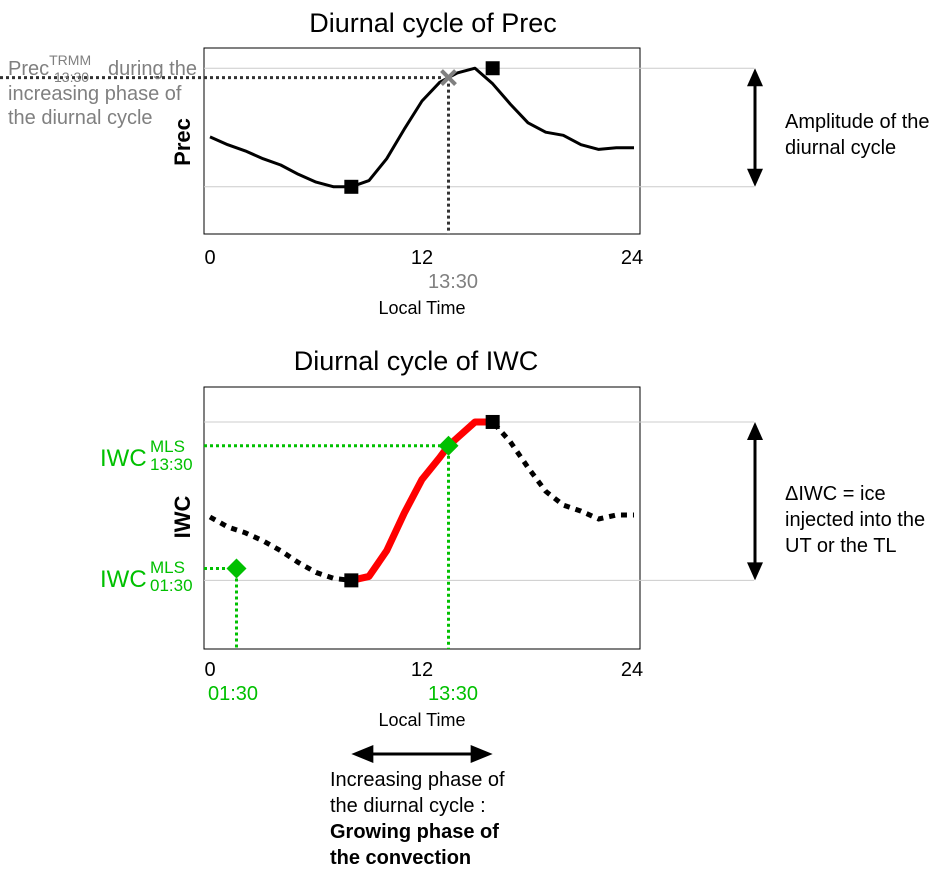 The height and width of the screenshot is (871, 946). I want to click on iwc-1330-sub: 13:30, so click(171, 464).